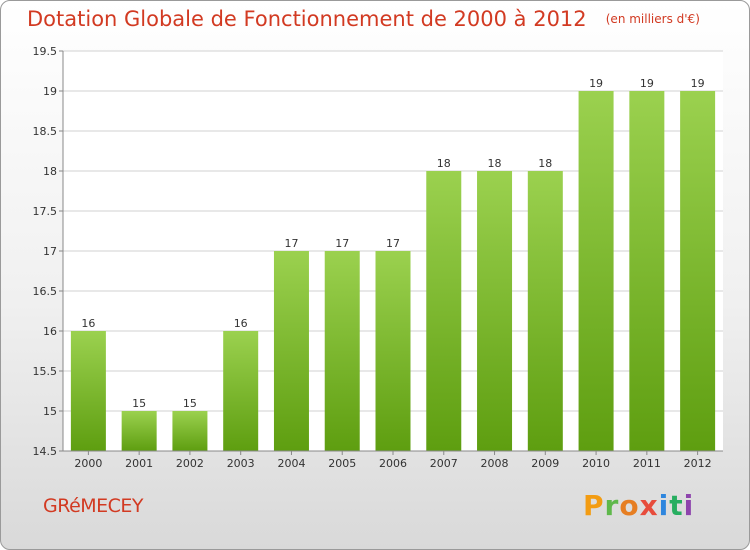  I want to click on y-tick-label: 17, so click(50, 251).